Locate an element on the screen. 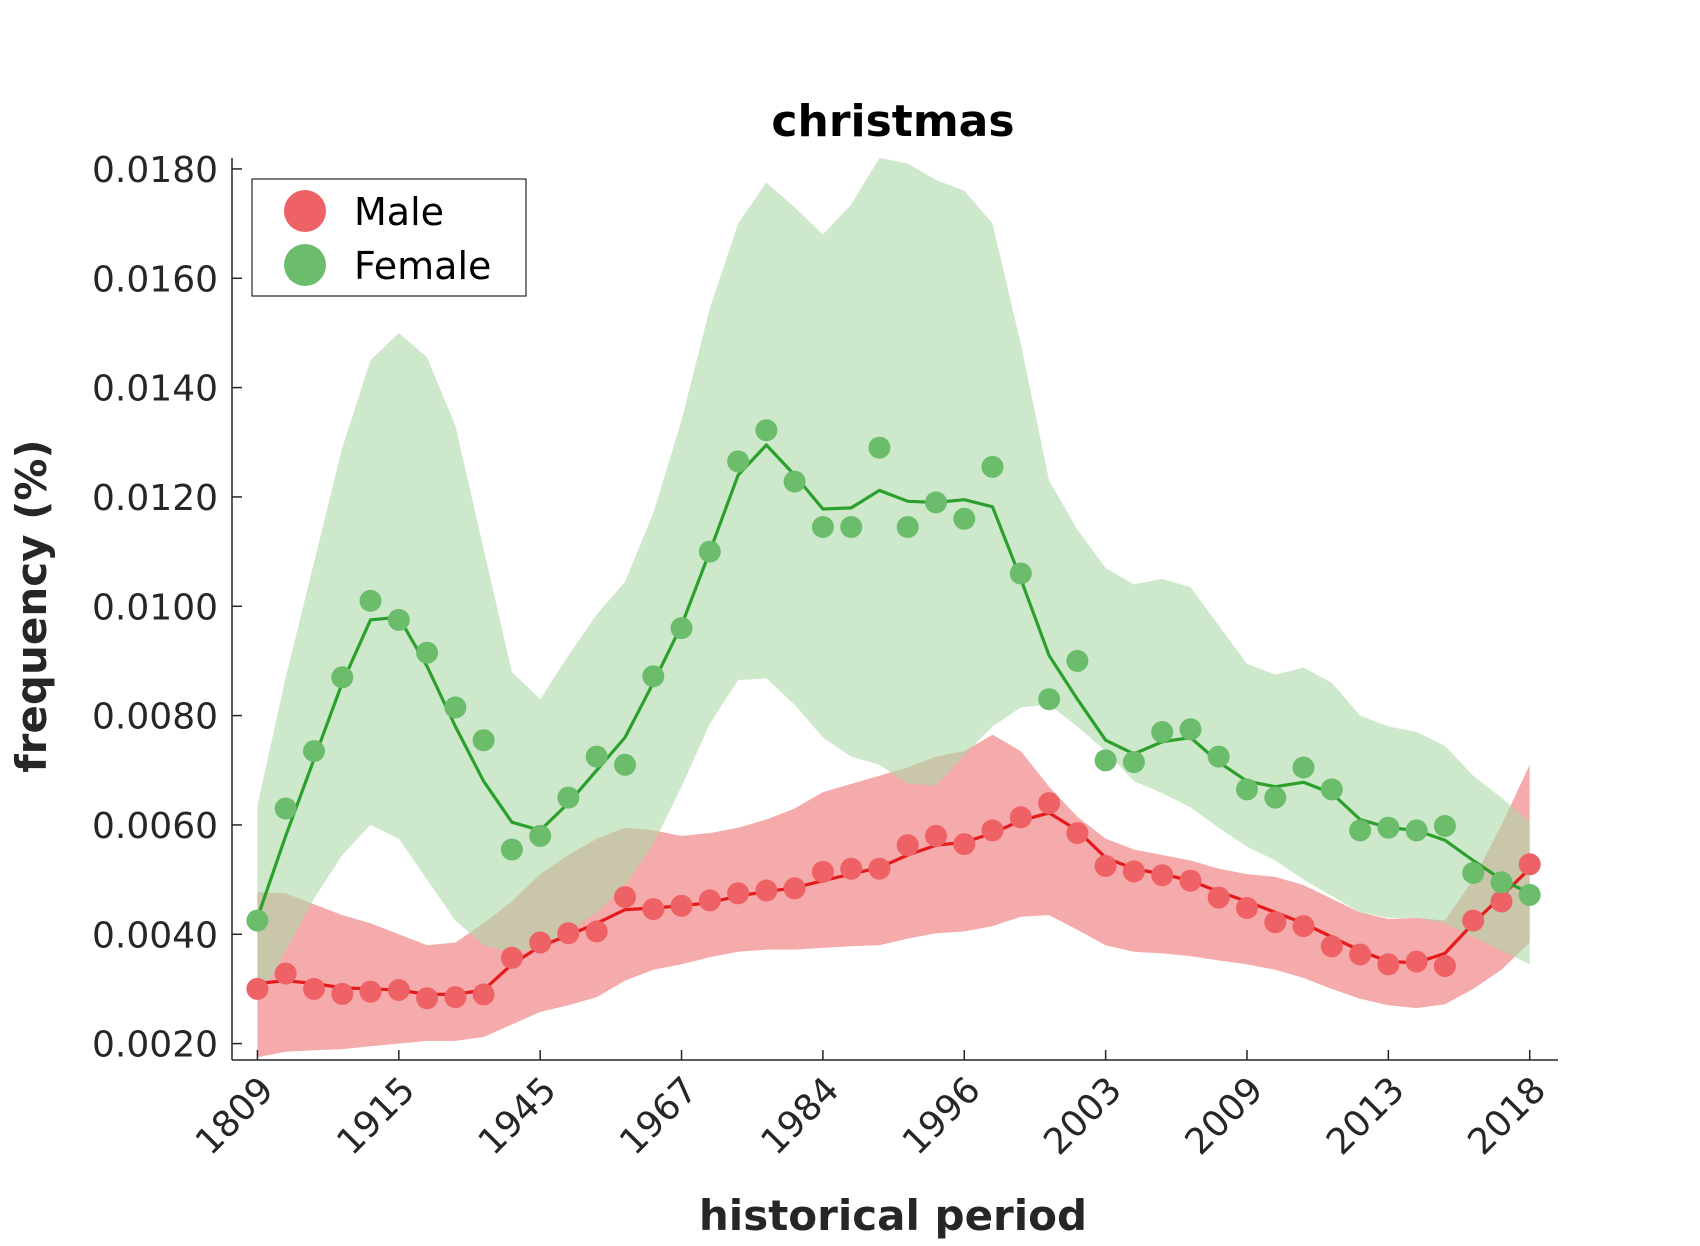 The image size is (1700, 1246). legend-marker-female is located at coordinates (305, 265).